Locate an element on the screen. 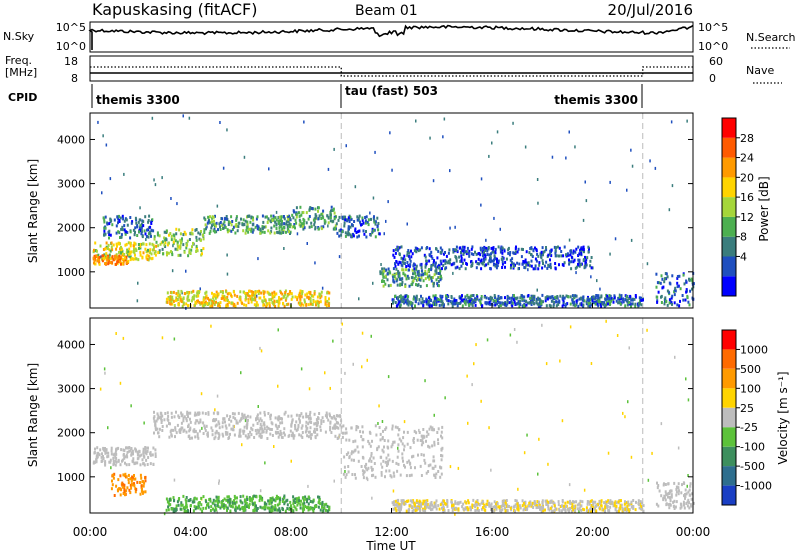 This screenshot has width=800, height=554. colorbar-tick-label: 1000 is located at coordinates (754, 349).